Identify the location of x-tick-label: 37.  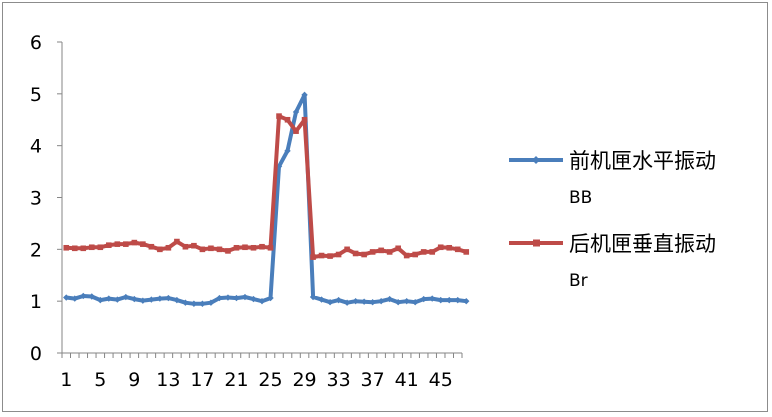
(373, 380).